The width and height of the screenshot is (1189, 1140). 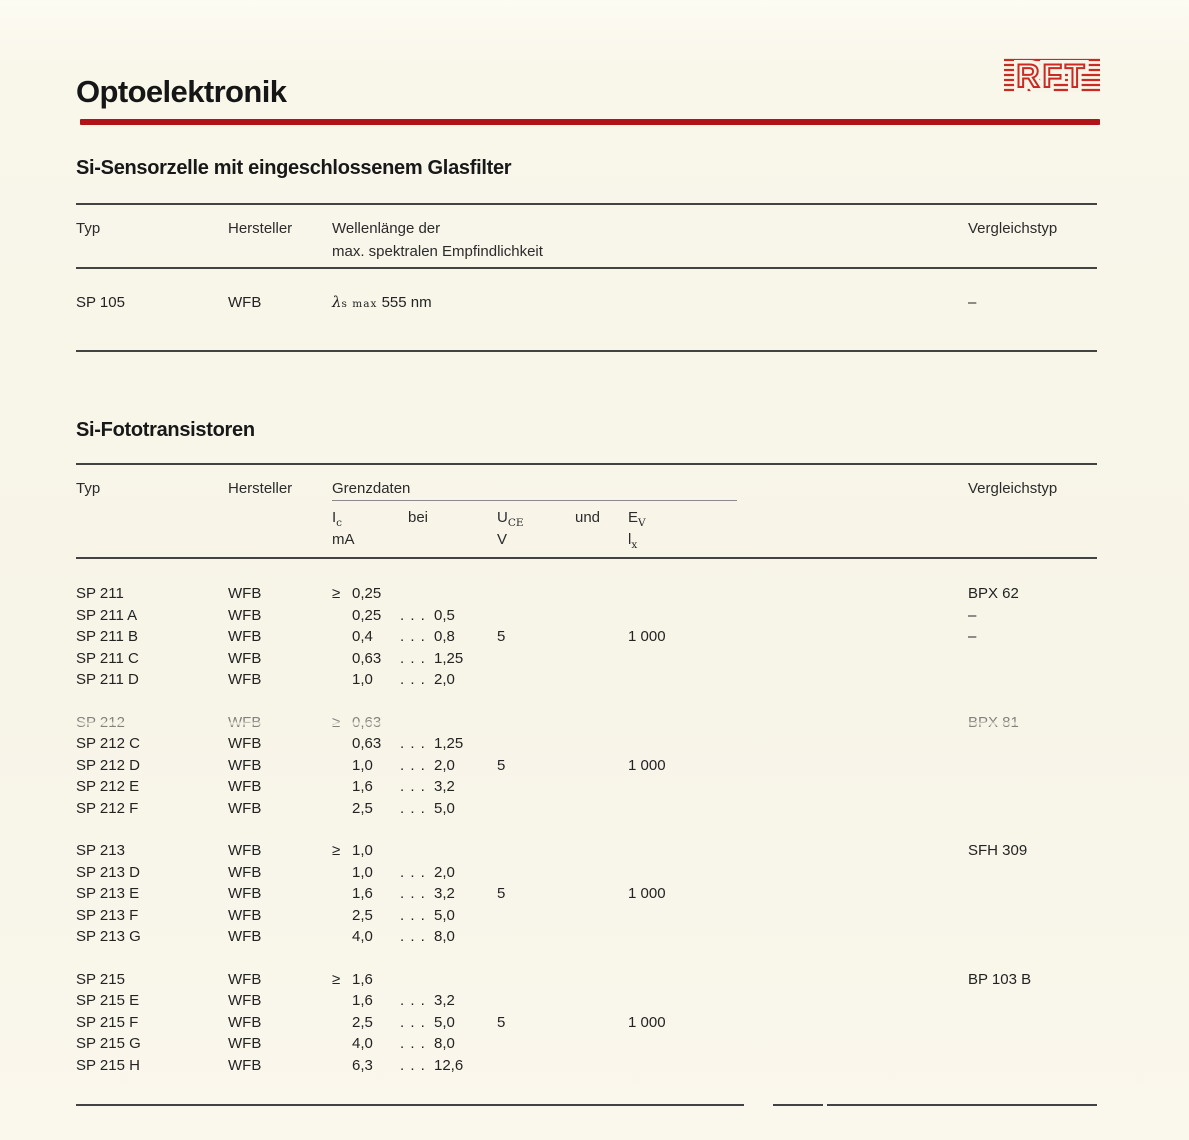 I want to click on table-row: SP 212 F WFB 2,5 . . . 5,0, so click(x=586, y=809).